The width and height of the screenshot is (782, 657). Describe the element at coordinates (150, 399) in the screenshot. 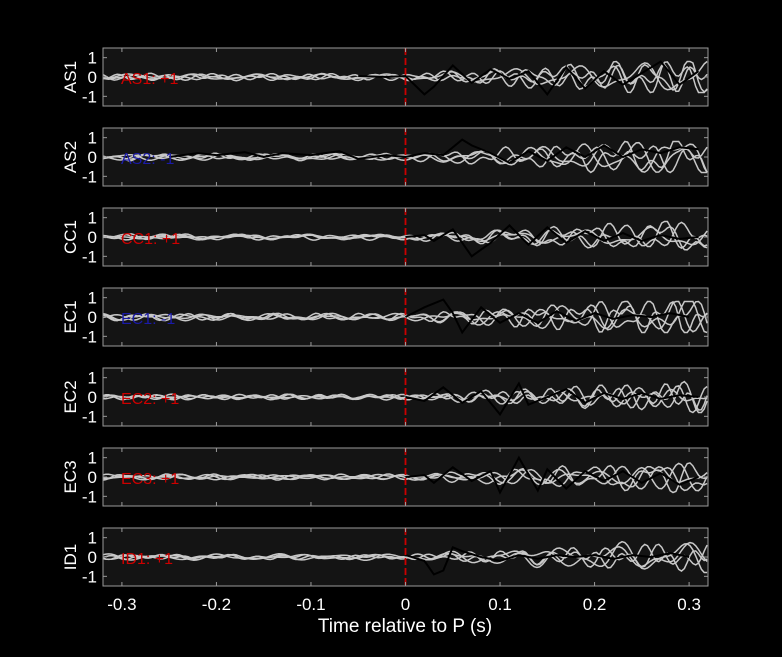

I see `polarity-label: EC2: +1` at that location.